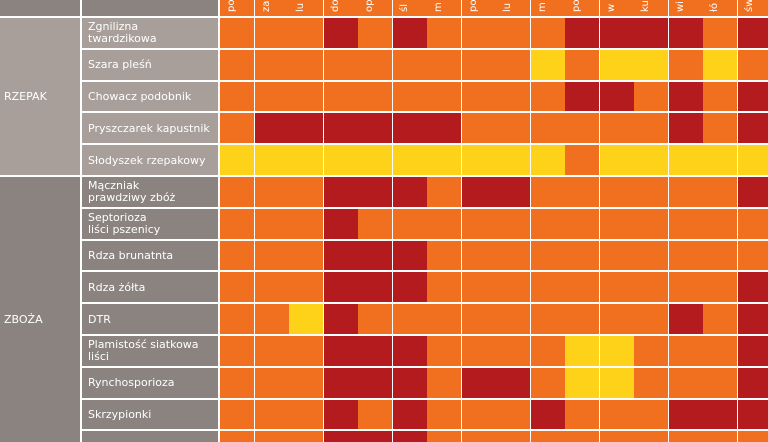 This screenshot has width=768, height=442. Describe the element at coordinates (150, 128) in the screenshot. I see `disease-label: Pryszczarek kapustnik` at that location.